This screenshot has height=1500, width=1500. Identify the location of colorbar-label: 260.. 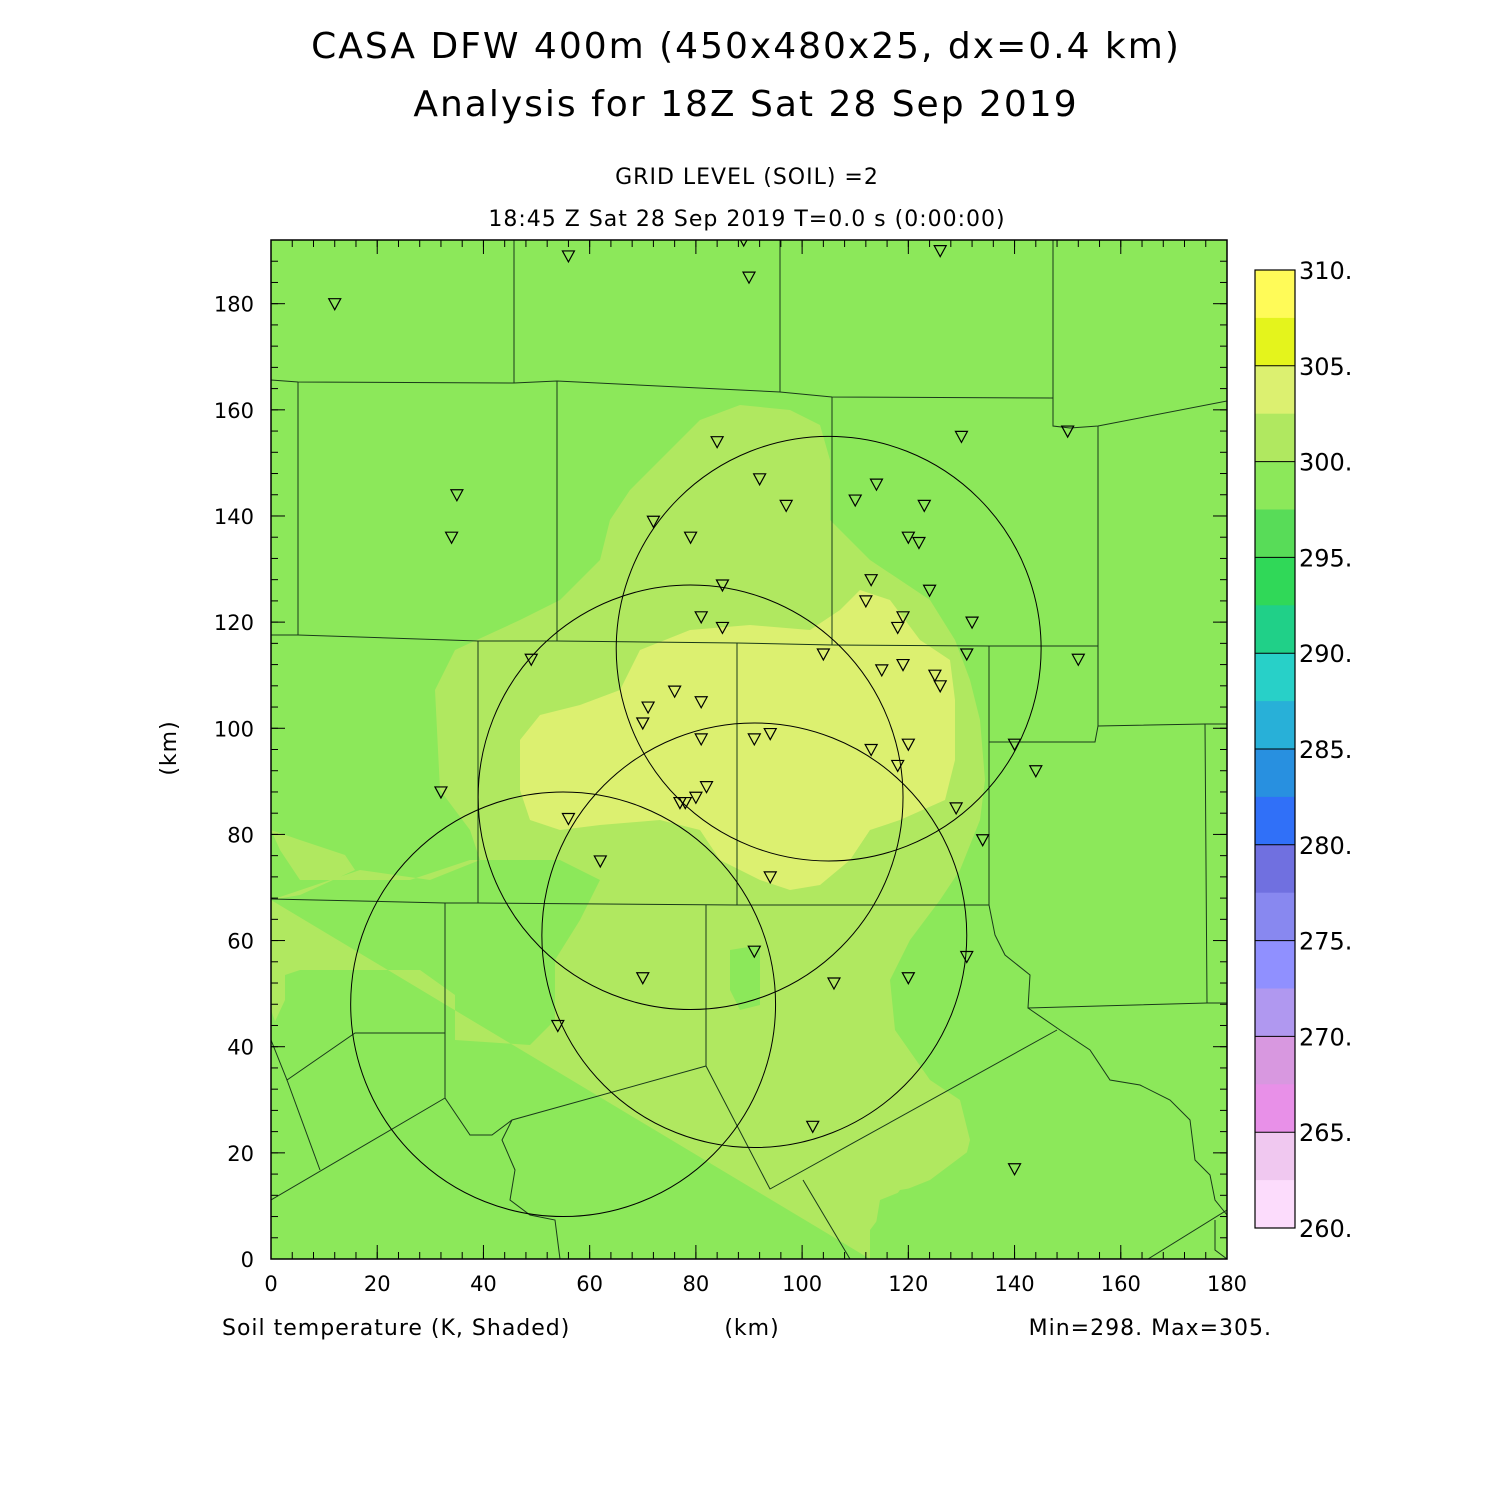
(1325, 1229).